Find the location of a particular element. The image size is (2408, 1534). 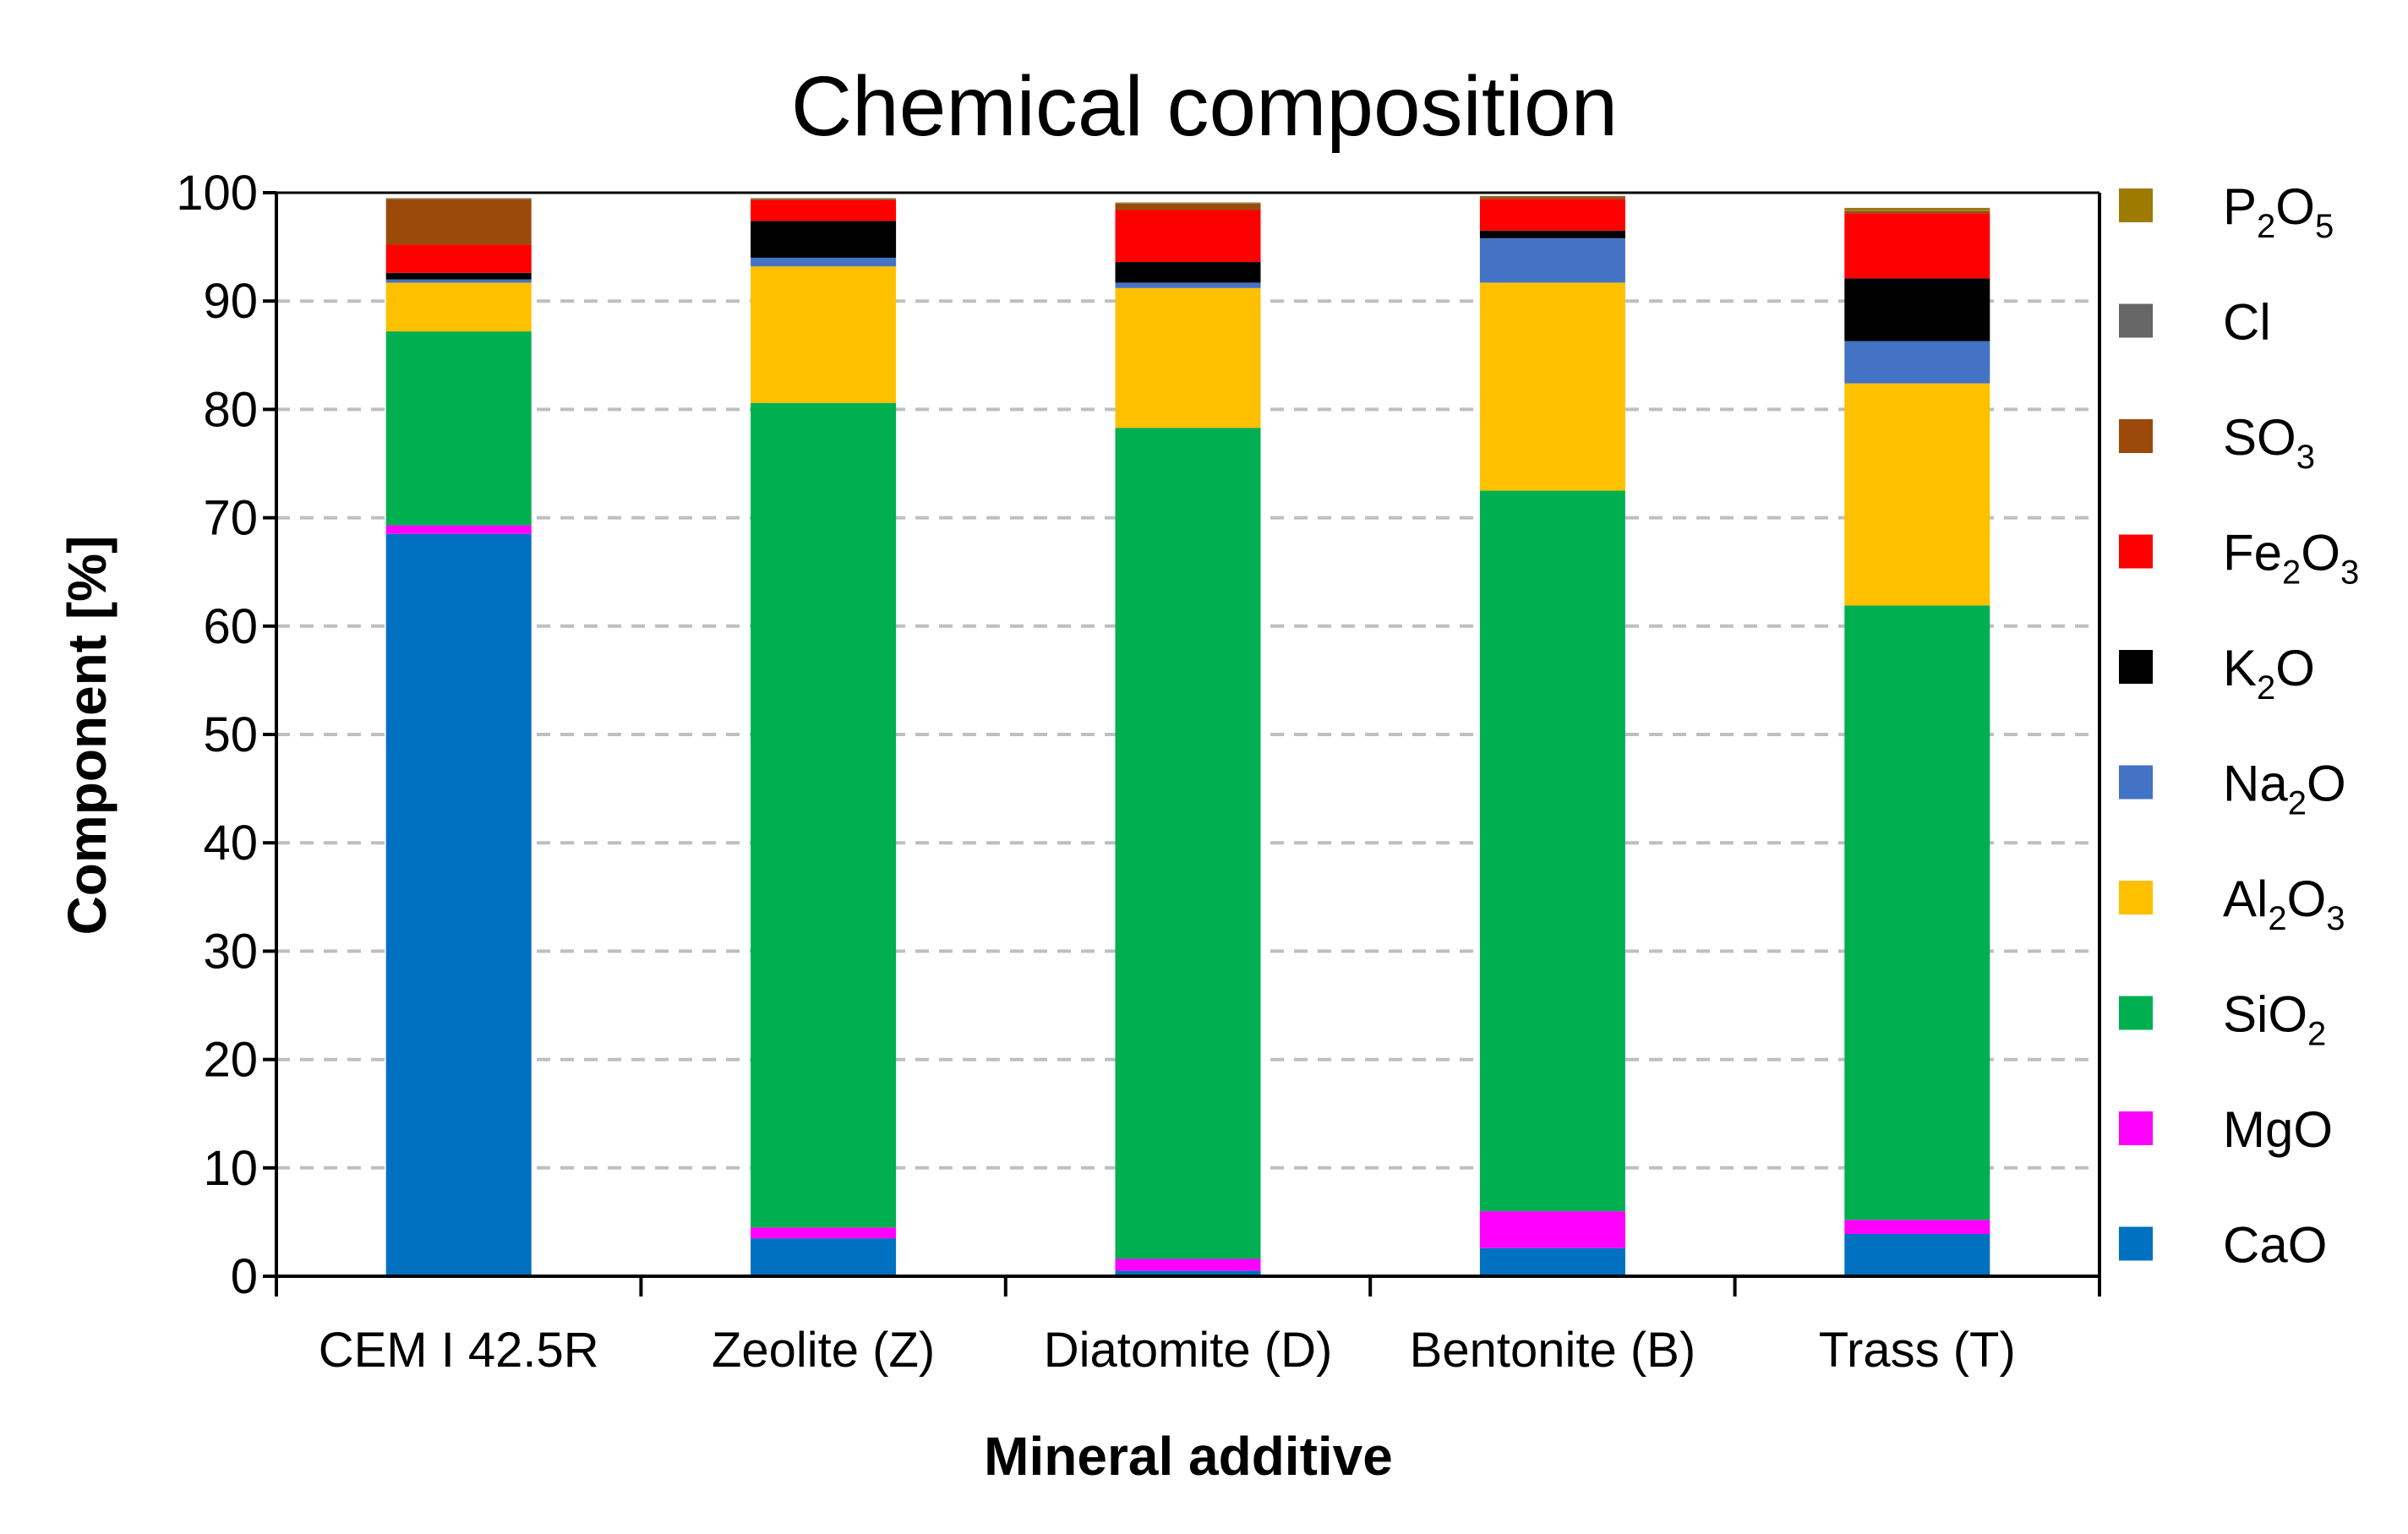

y-tick-label: 10 is located at coordinates (231, 1168).